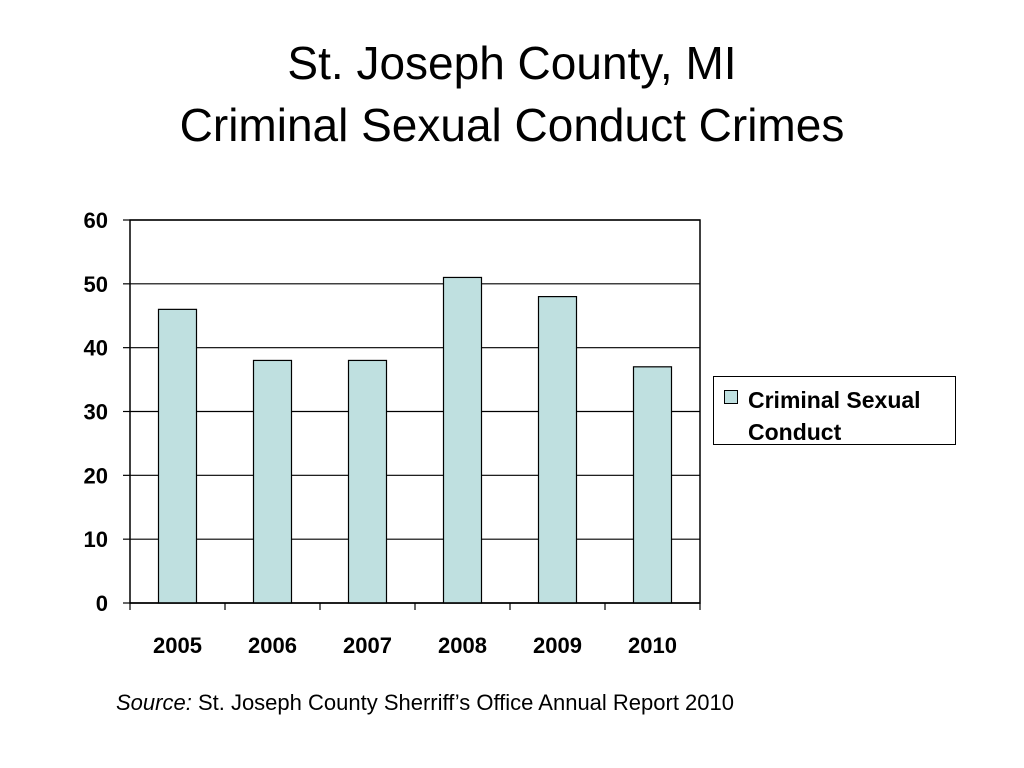  I want to click on y-tick-label: 60, so click(96, 220).